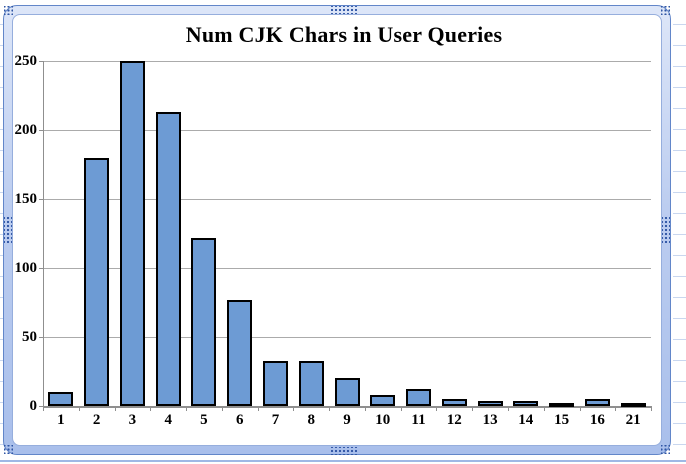 The height and width of the screenshot is (464, 686). I want to click on chart-title: Num CJK Chars in User Queries, so click(344, 34).